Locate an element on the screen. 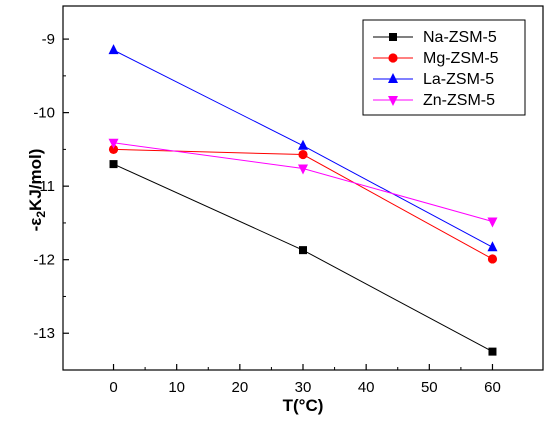  y-tick-label: -9 is located at coordinates (48, 39).